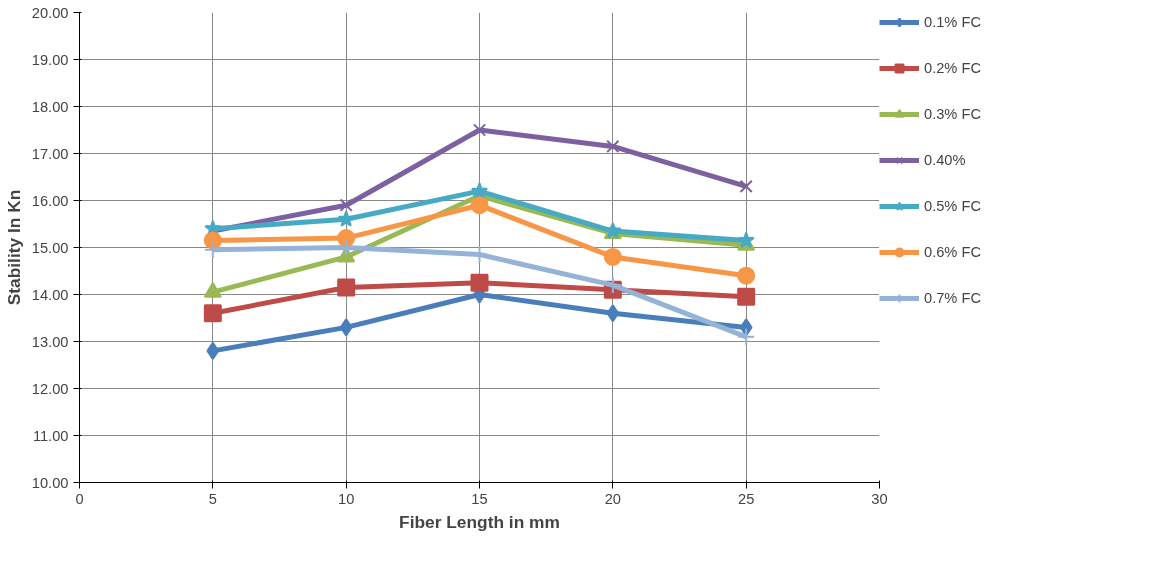 The width and height of the screenshot is (1173, 588). Describe the element at coordinates (479, 521) in the screenshot. I see `x-axis-title: Fiber Length in mm` at that location.